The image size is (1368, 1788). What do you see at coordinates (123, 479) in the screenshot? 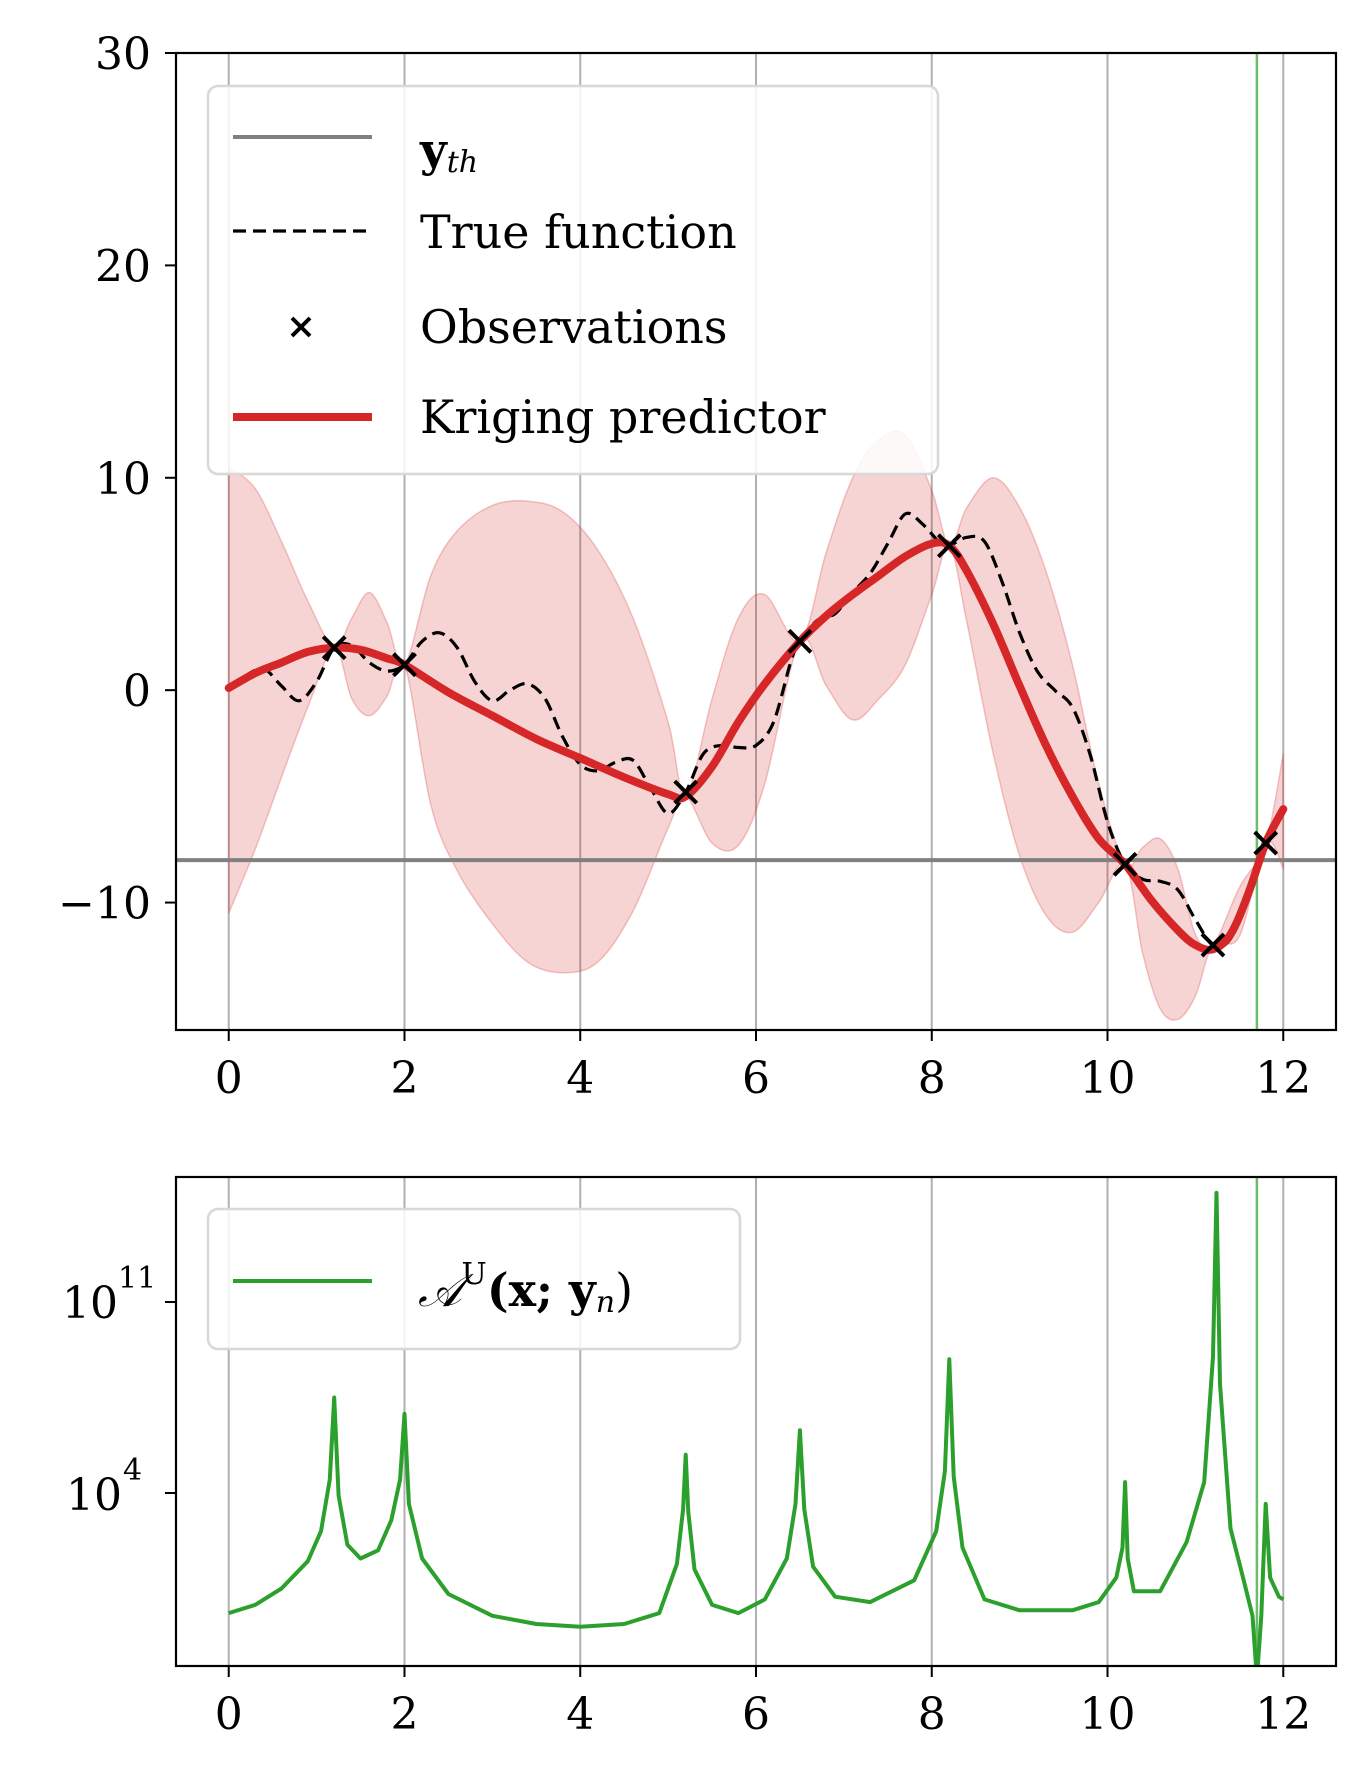
I see `top-y-tick-label: 10` at bounding box center [123, 479].